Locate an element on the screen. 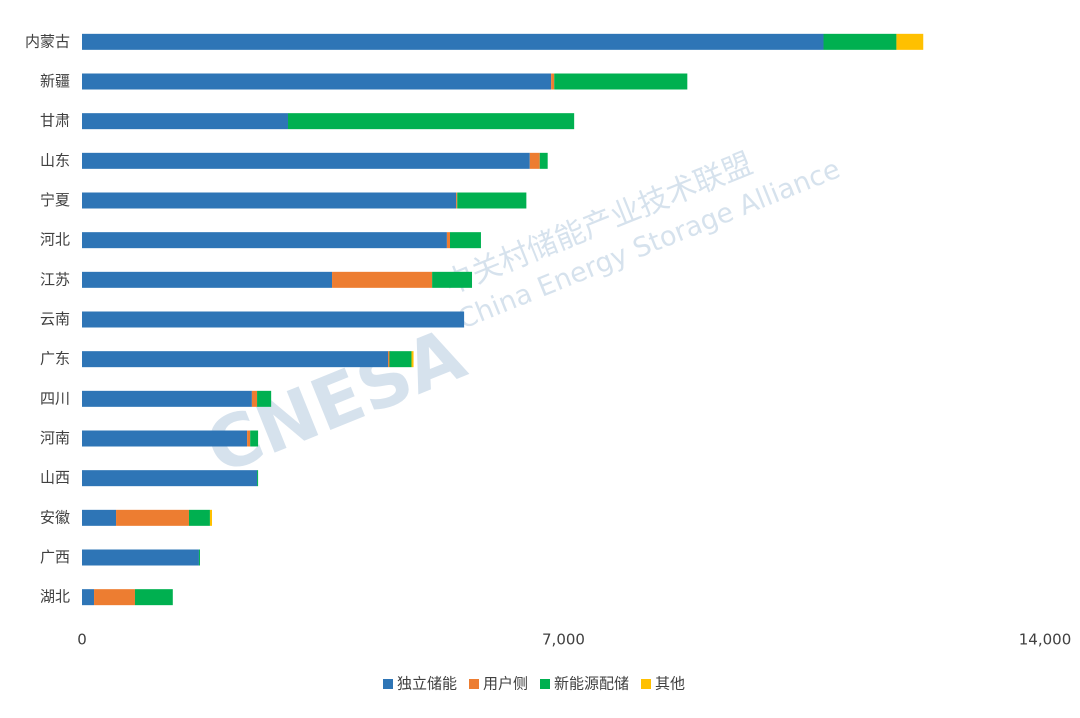  y-tick-label: 新疆 is located at coordinates (55, 81).